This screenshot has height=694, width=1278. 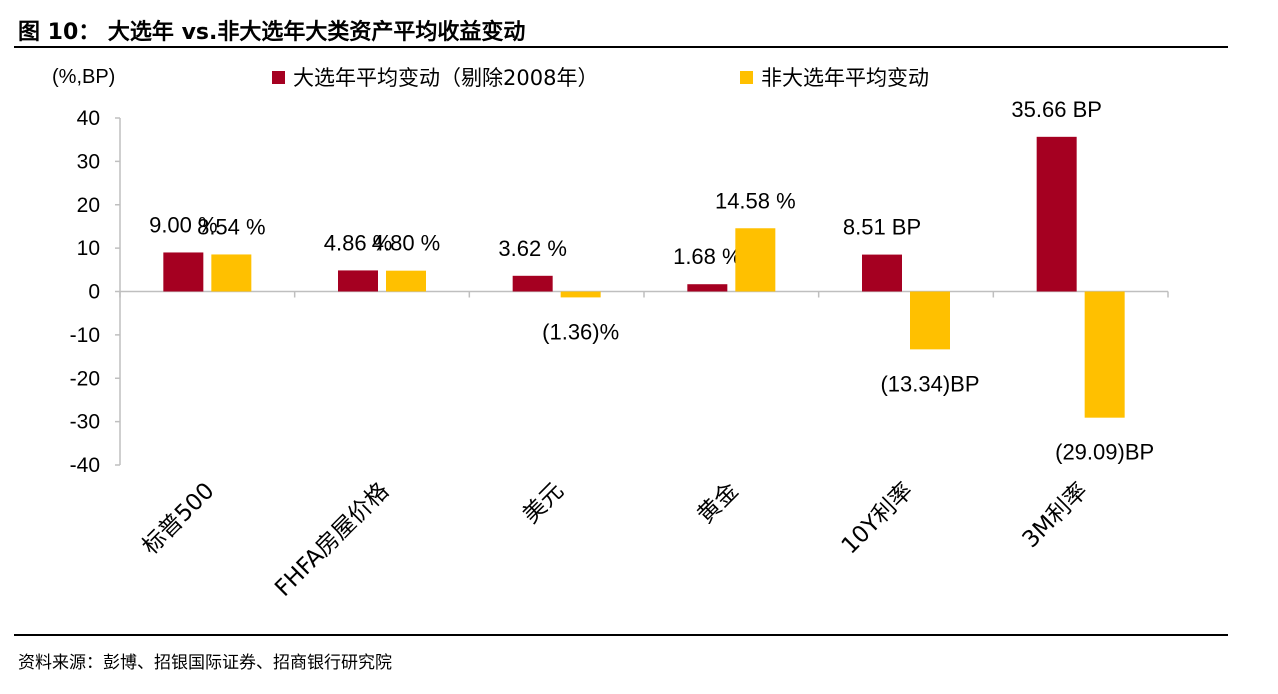 What do you see at coordinates (84, 77) in the screenshot?
I see `y-unit-label: (%,BP)` at bounding box center [84, 77].